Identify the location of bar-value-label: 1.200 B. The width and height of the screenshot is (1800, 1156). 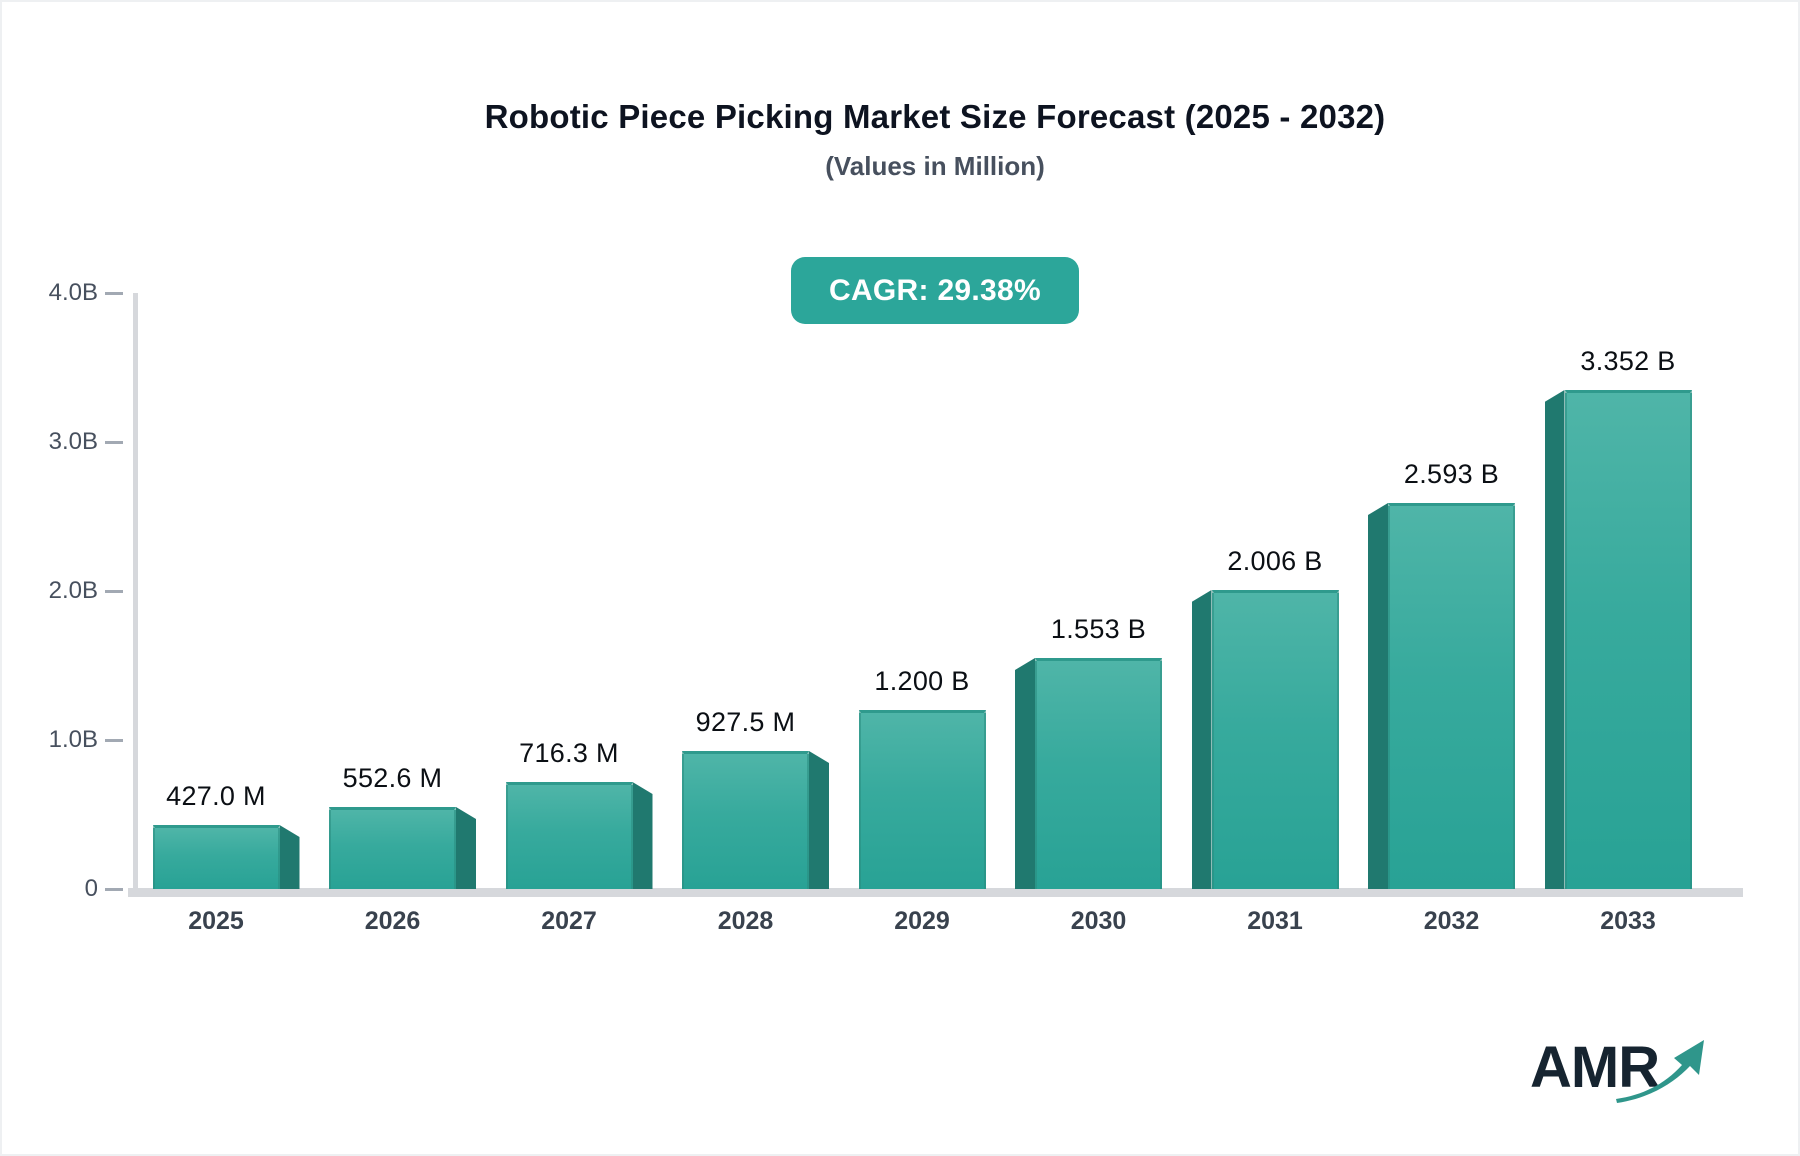
(922, 681).